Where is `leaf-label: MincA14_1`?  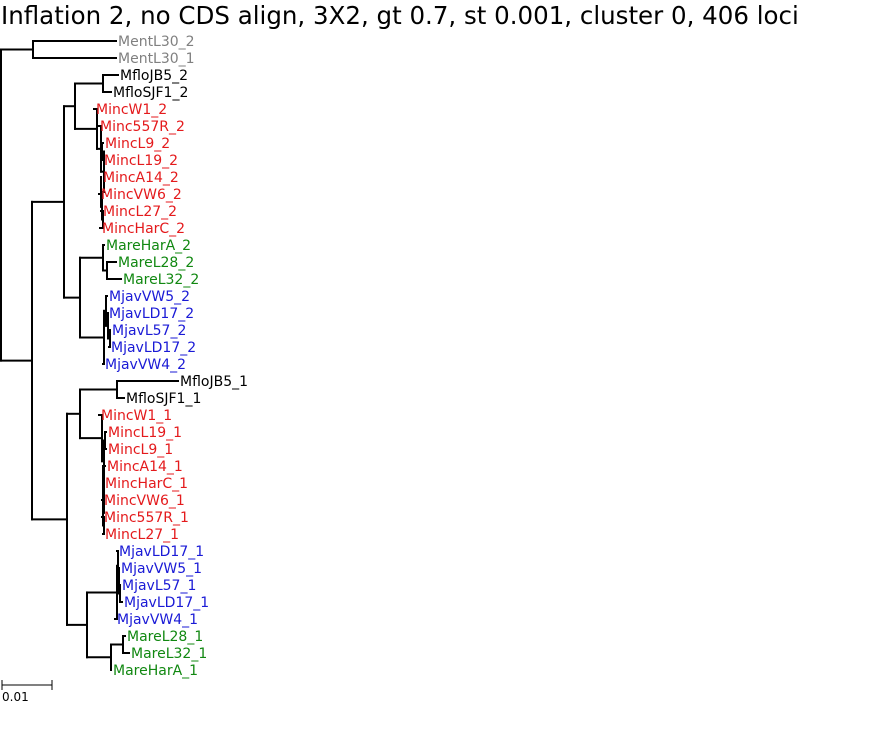 leaf-label: MincA14_1 is located at coordinates (145, 467).